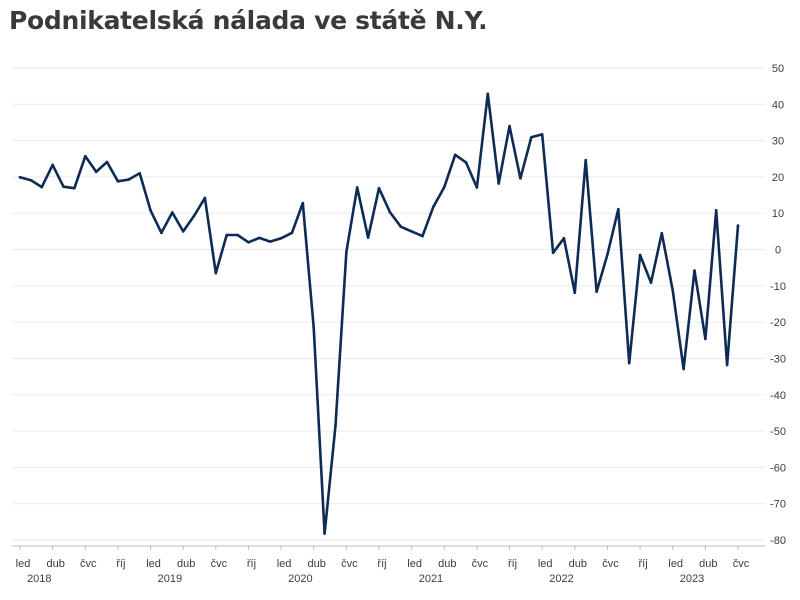  I want to click on y-tick-label: 30, so click(778, 142).